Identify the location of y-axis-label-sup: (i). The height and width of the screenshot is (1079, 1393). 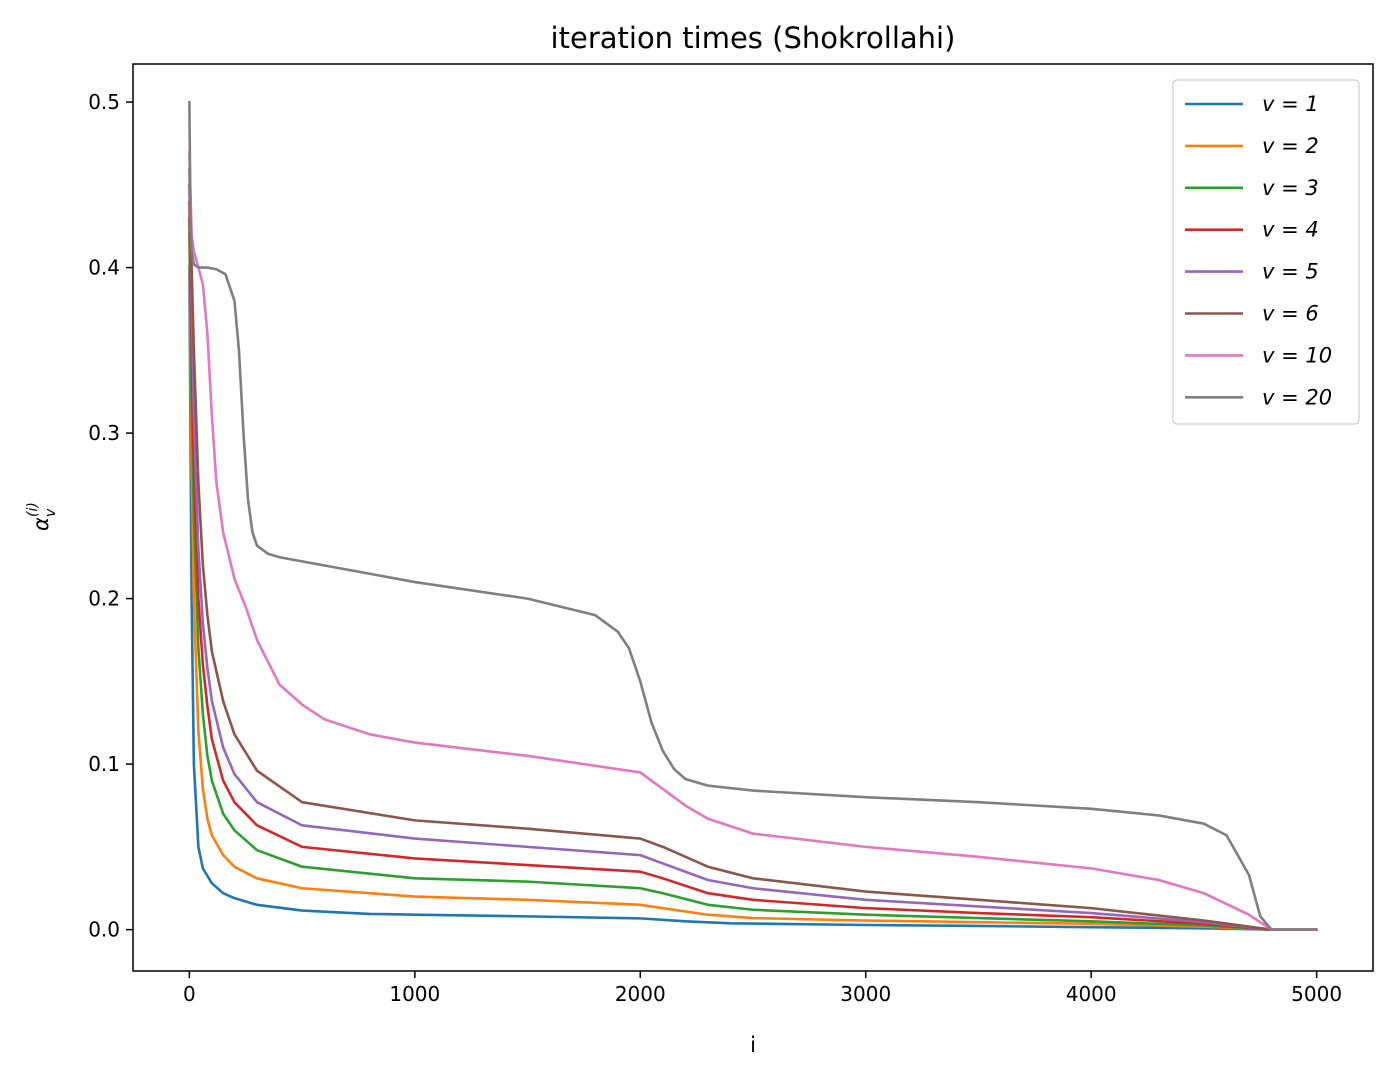
(33, 509).